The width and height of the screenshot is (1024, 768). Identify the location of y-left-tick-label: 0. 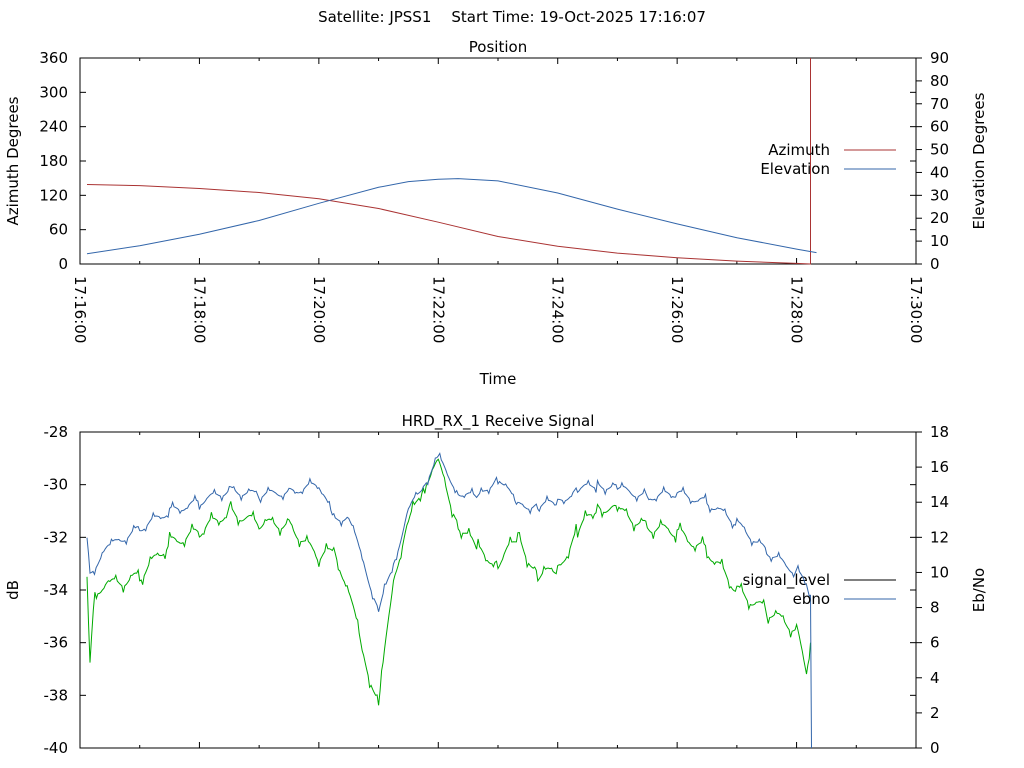
(63, 264).